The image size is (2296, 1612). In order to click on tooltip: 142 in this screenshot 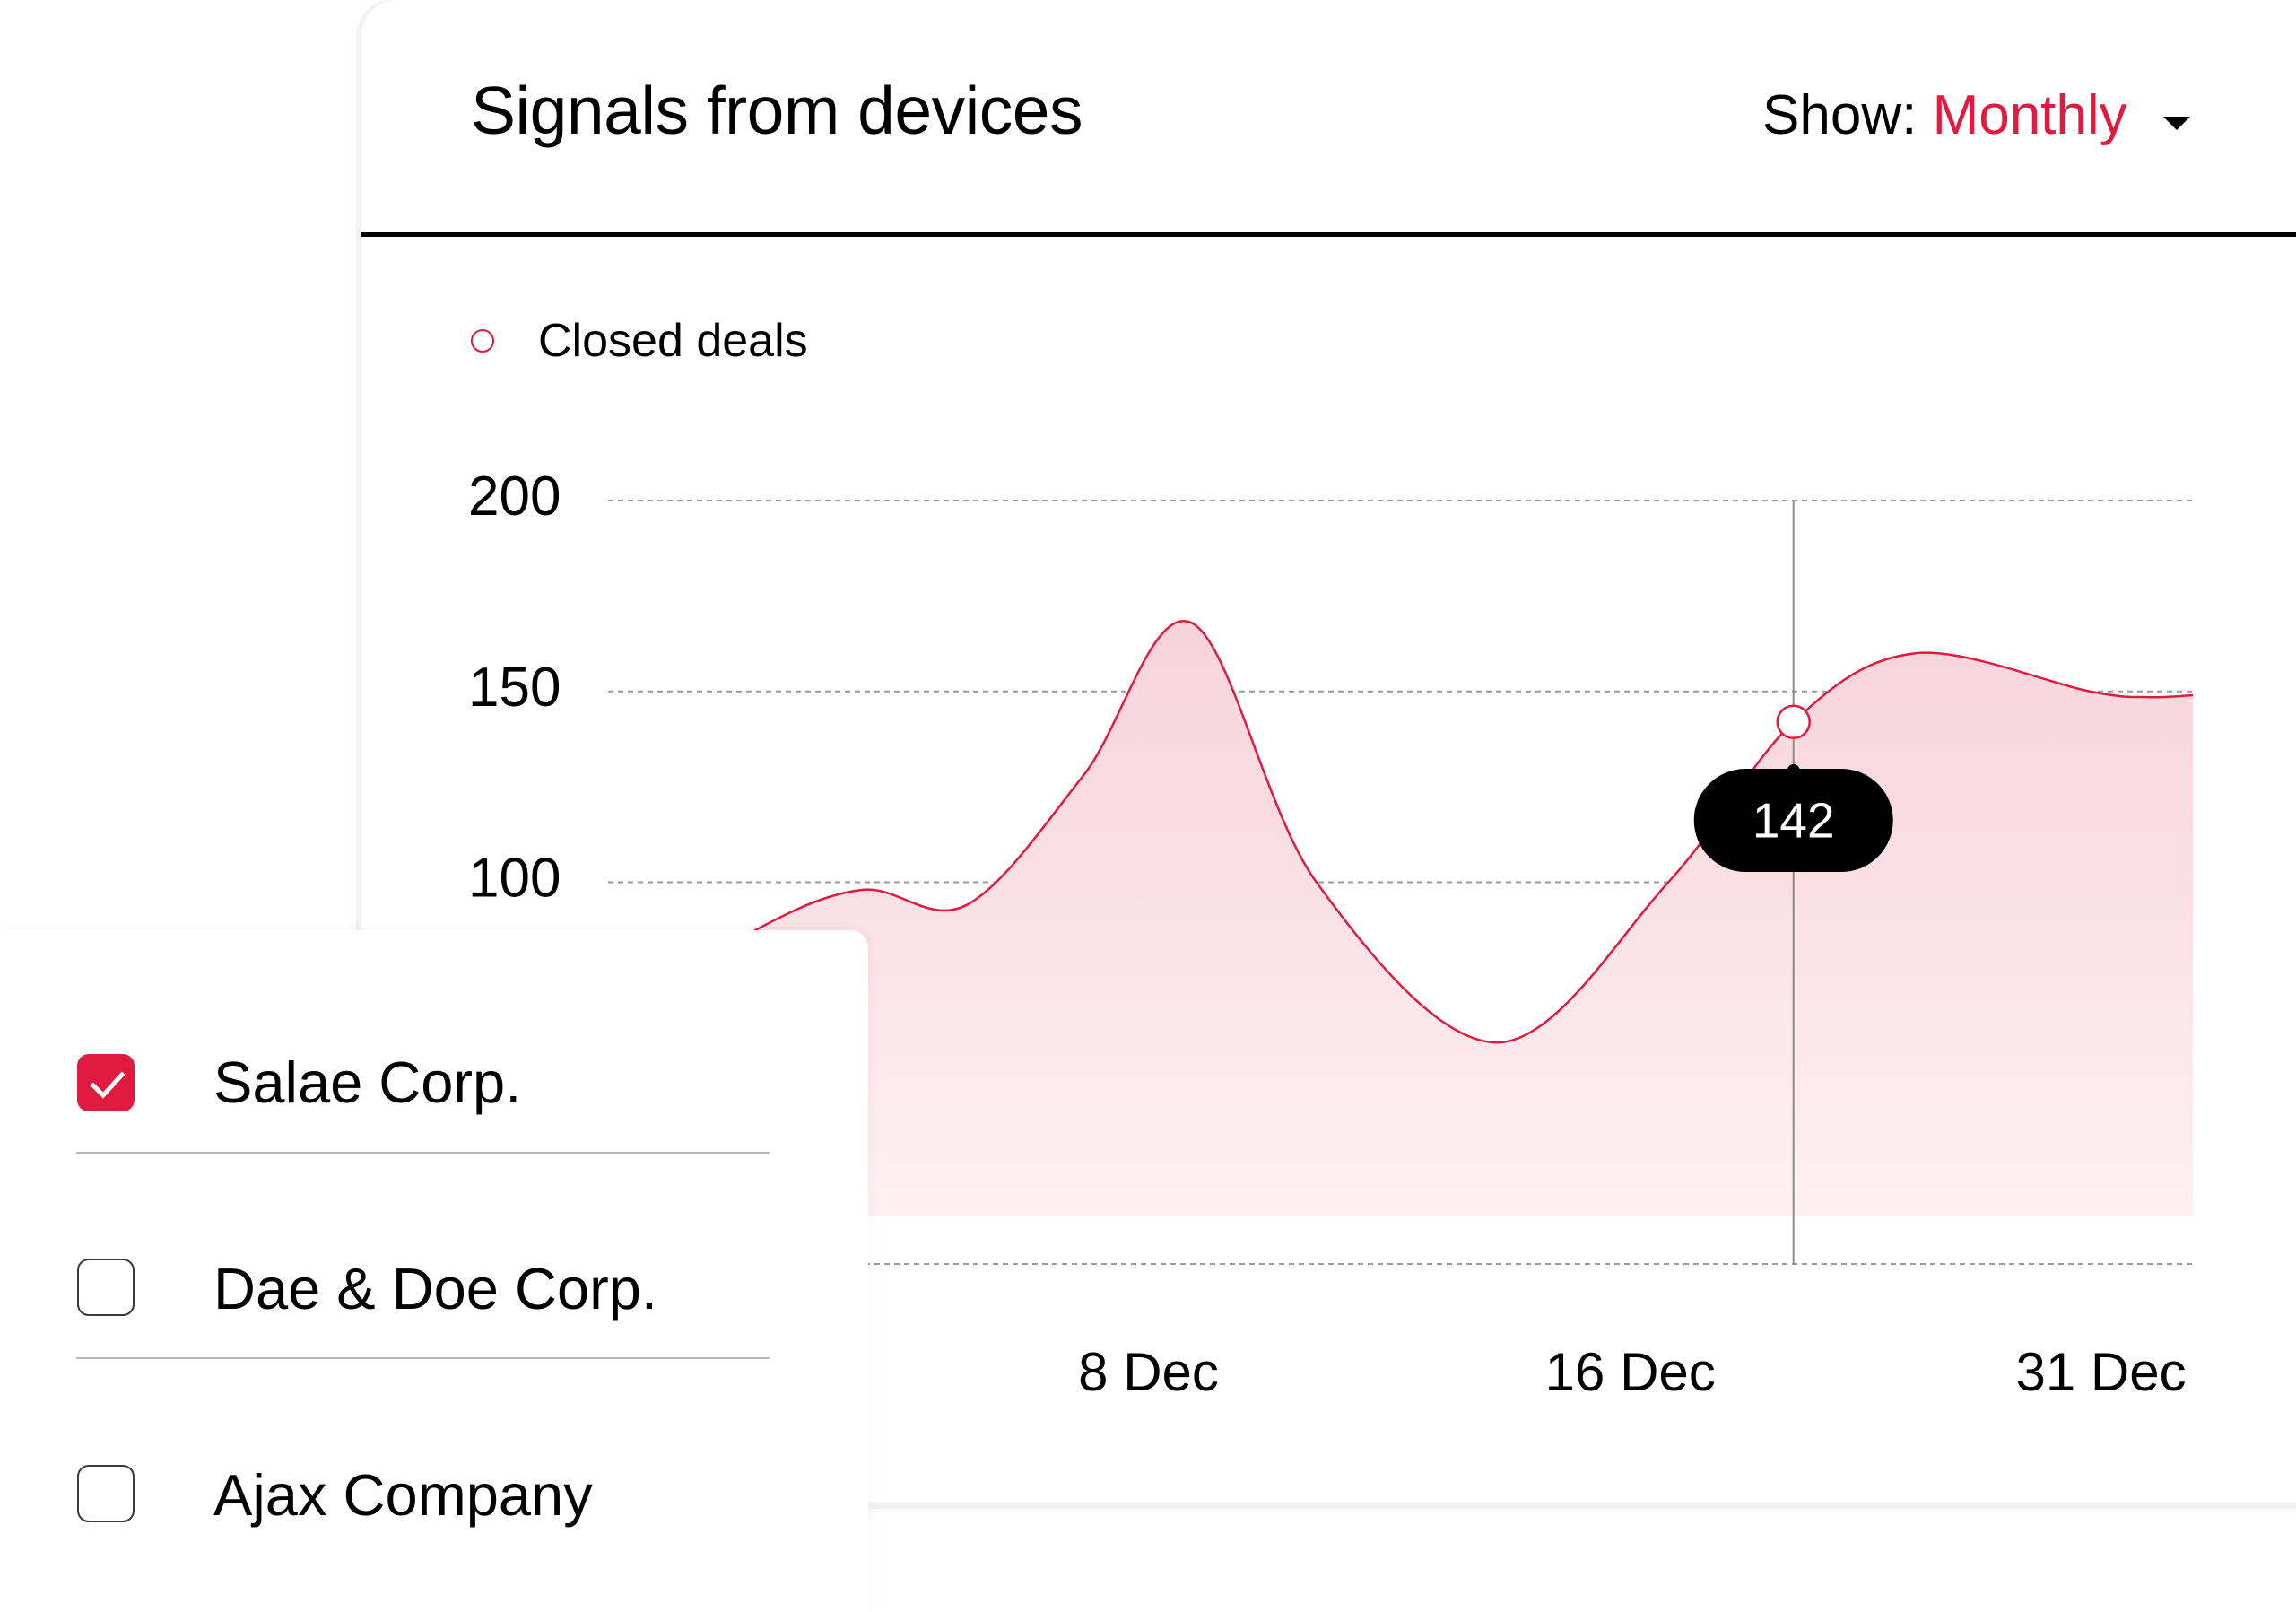, I will do `click(1793, 818)`.